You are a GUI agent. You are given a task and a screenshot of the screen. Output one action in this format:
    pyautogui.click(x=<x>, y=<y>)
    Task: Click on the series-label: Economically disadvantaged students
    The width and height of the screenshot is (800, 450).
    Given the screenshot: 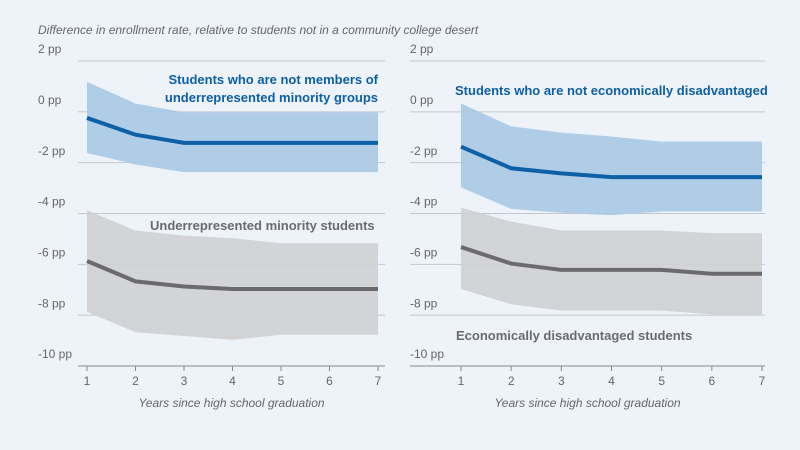 What is the action you would take?
    pyautogui.click(x=574, y=335)
    